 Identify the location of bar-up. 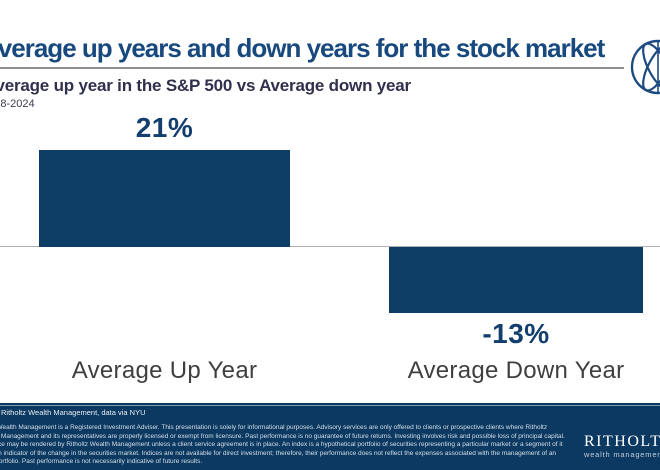
(164, 198).